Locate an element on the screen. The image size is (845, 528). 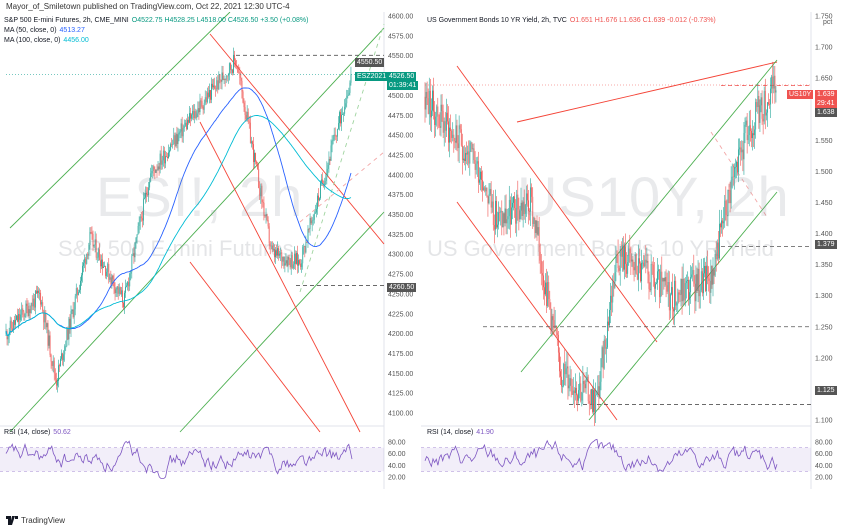
tradingview-footer: TradingView is located at coordinates (35, 520).